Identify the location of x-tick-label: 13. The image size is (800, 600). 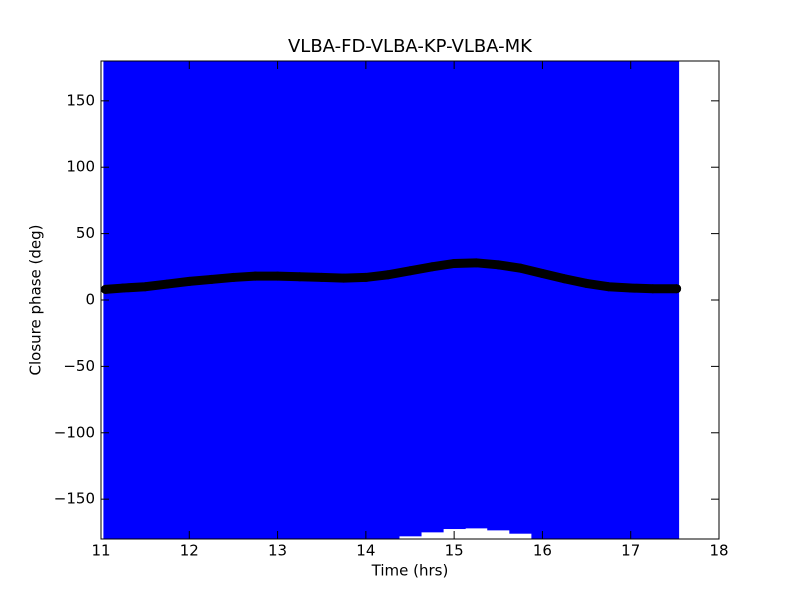
(277, 551).